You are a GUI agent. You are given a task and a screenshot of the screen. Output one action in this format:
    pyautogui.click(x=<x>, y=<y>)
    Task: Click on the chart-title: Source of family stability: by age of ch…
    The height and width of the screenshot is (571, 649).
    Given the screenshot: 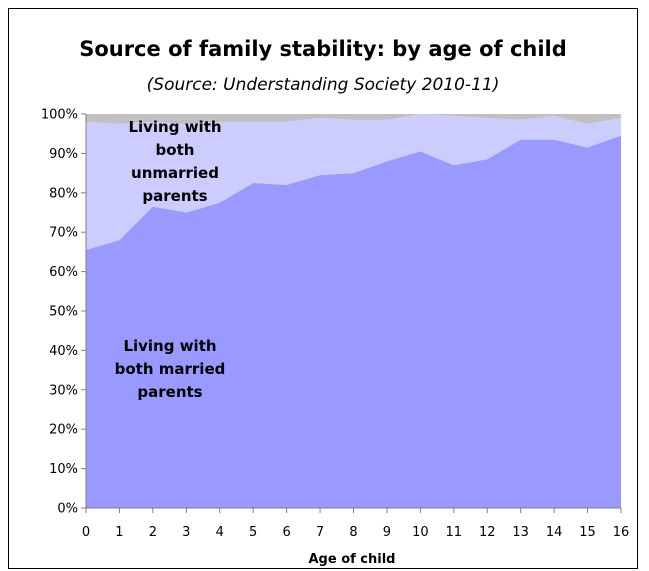 What is the action you would take?
    pyautogui.click(x=323, y=49)
    